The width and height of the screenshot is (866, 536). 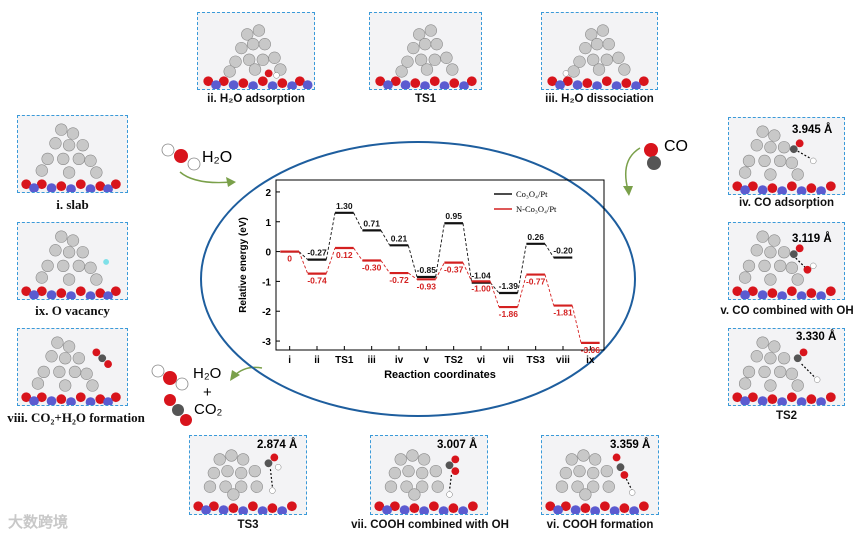 I want to click on energy-value-label: -1.81, so click(x=563, y=313).